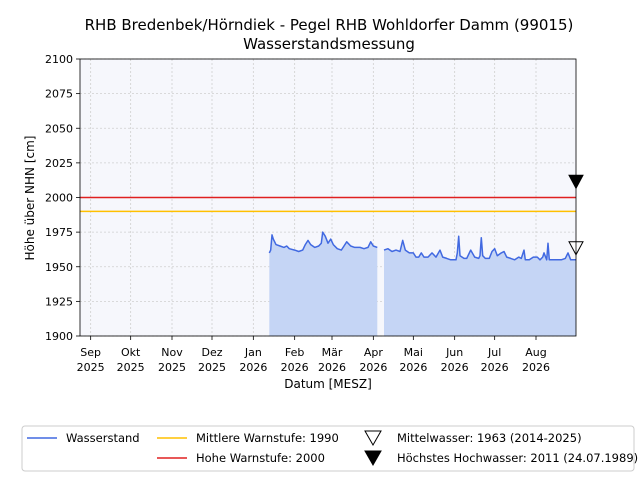 Image resolution: width=640 pixels, height=484 pixels. What do you see at coordinates (131, 352) in the screenshot?
I see `x-tick-month: Okt` at bounding box center [131, 352].